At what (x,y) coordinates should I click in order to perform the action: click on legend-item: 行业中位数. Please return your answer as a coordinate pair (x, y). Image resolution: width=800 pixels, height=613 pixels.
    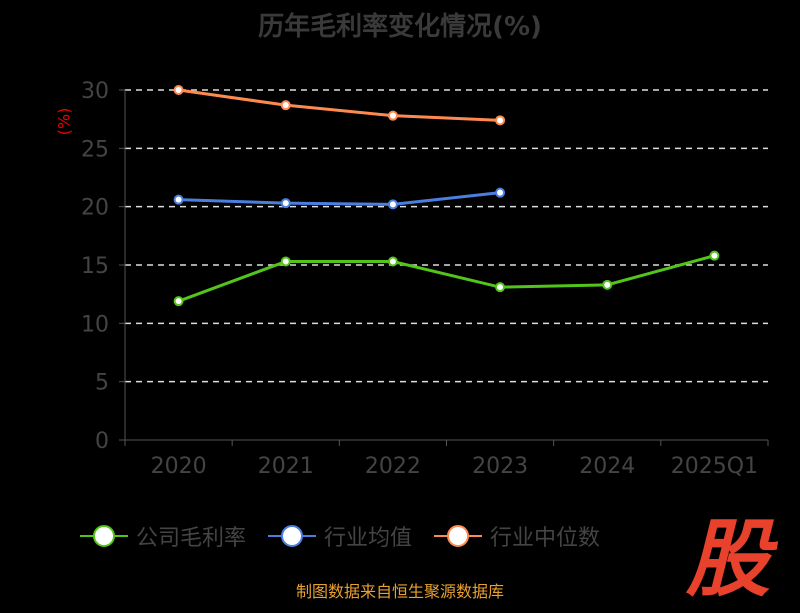
    Looking at the image, I should click on (517, 536).